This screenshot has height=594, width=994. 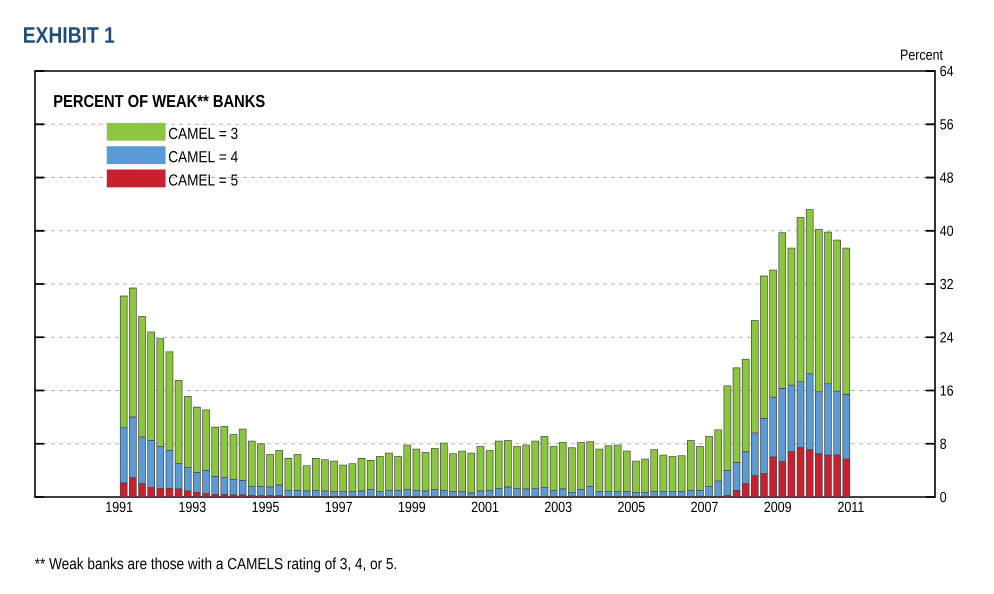 What do you see at coordinates (69, 35) in the screenshot?
I see `chart-title: EXHIBIT 1` at bounding box center [69, 35].